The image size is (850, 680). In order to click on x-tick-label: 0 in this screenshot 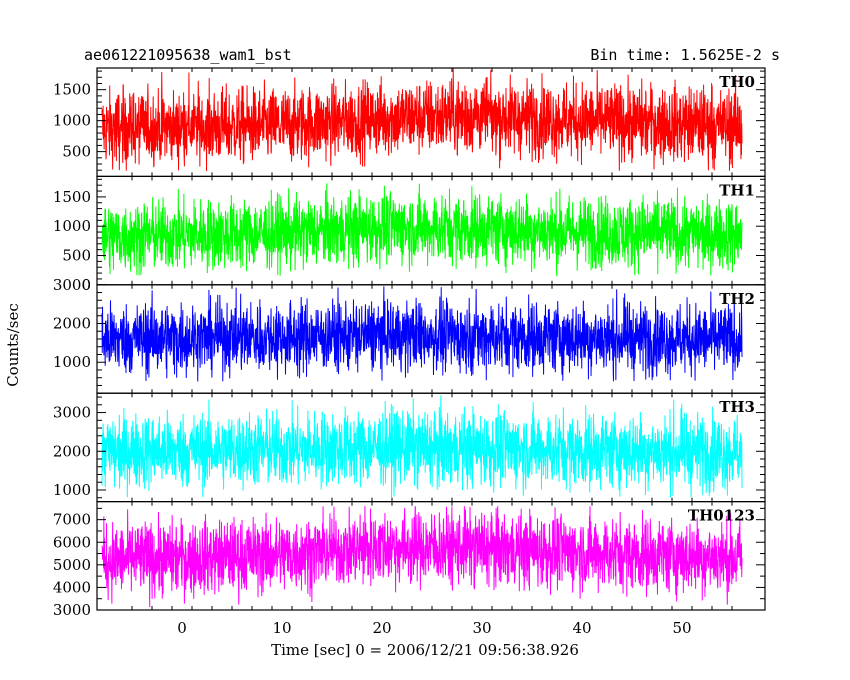, I will do `click(182, 628)`.